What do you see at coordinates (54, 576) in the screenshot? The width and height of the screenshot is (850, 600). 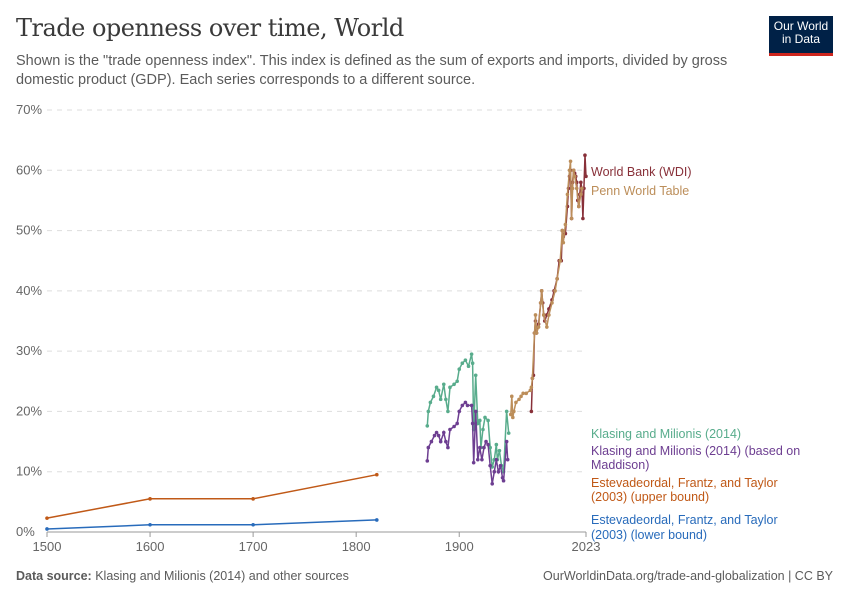 I see `source-label: Data source:` at bounding box center [54, 576].